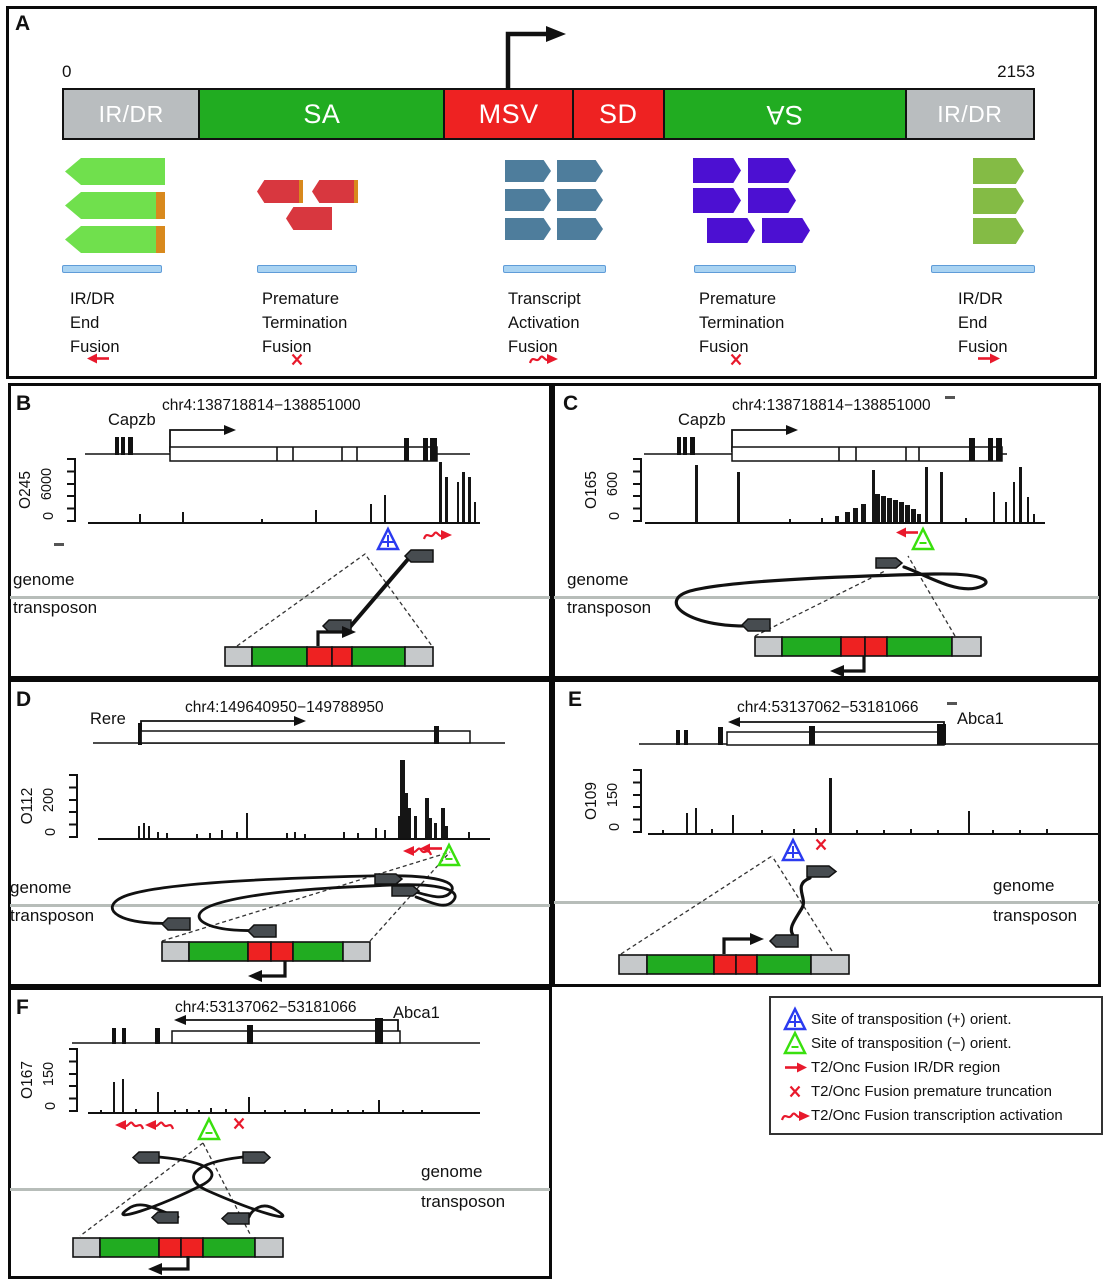 The width and height of the screenshot is (1109, 1280). I want to click on group-label-premature-termination-fusion-left: Premature Termination Fusion, so click(304, 323).